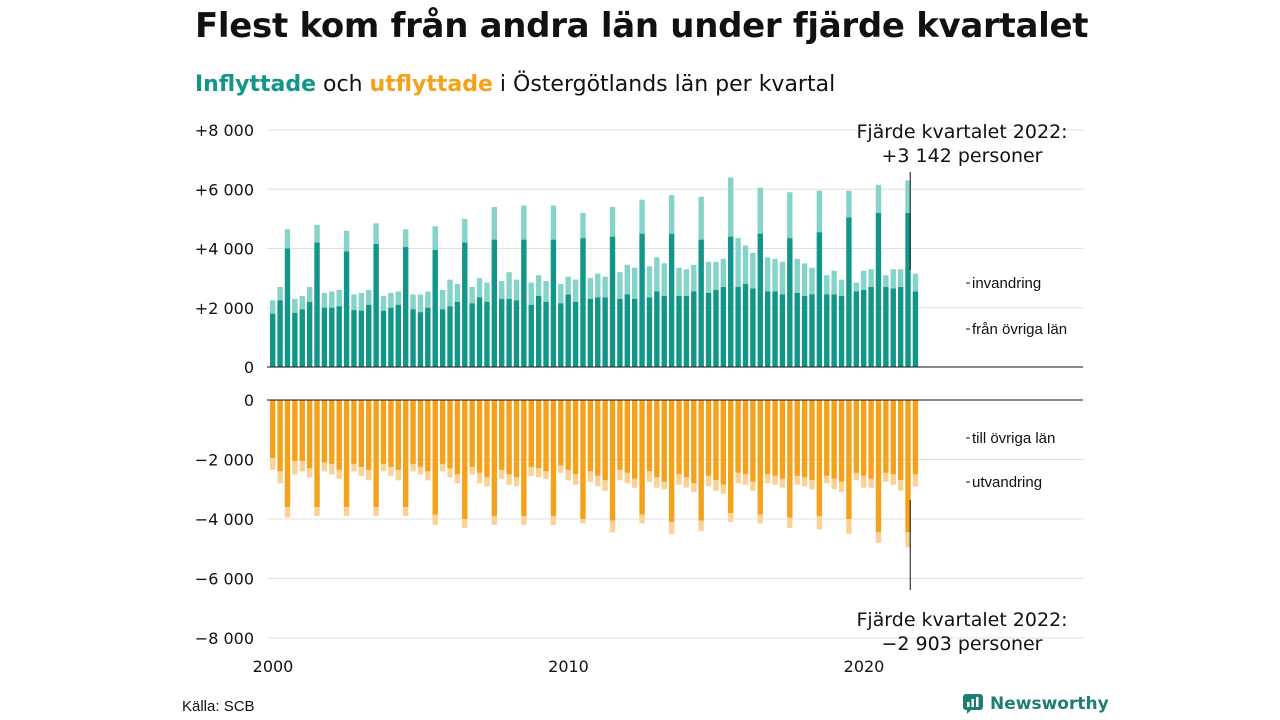 This screenshot has height=720, width=1280. I want to click on y-tick-bottom: −4 000, so click(224, 519).